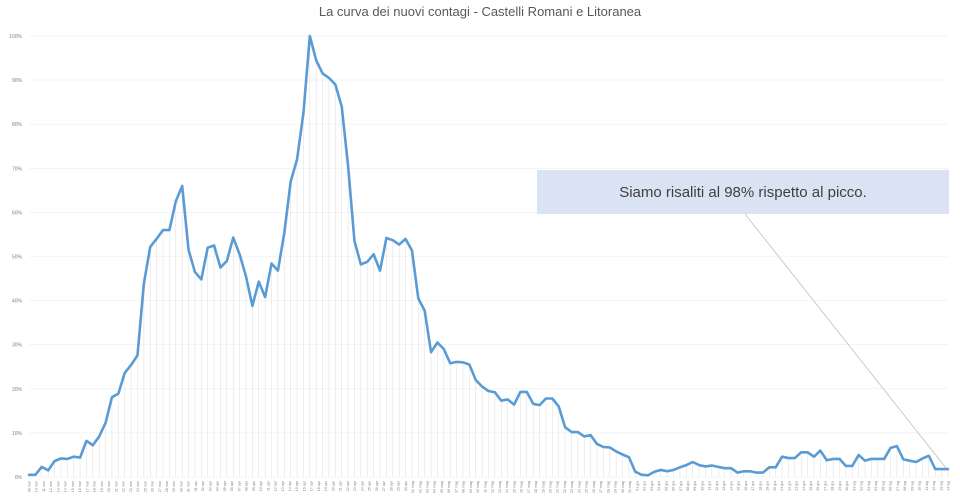 The image size is (960, 503). What do you see at coordinates (811, 486) in the screenshot?
I see `x-tick-label: 25 giu` at bounding box center [811, 486].